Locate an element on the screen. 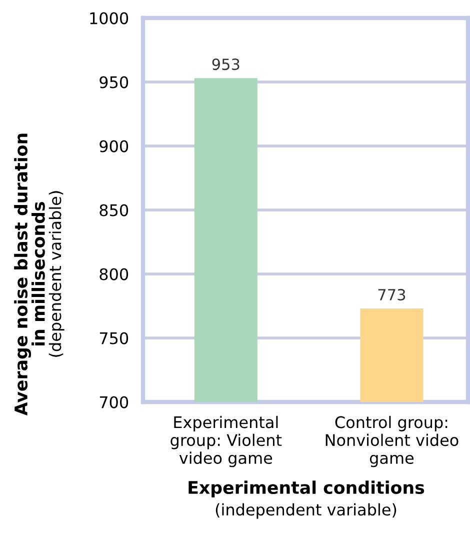 This screenshot has height=547, width=470. y-tick-label: 750 is located at coordinates (114, 338).